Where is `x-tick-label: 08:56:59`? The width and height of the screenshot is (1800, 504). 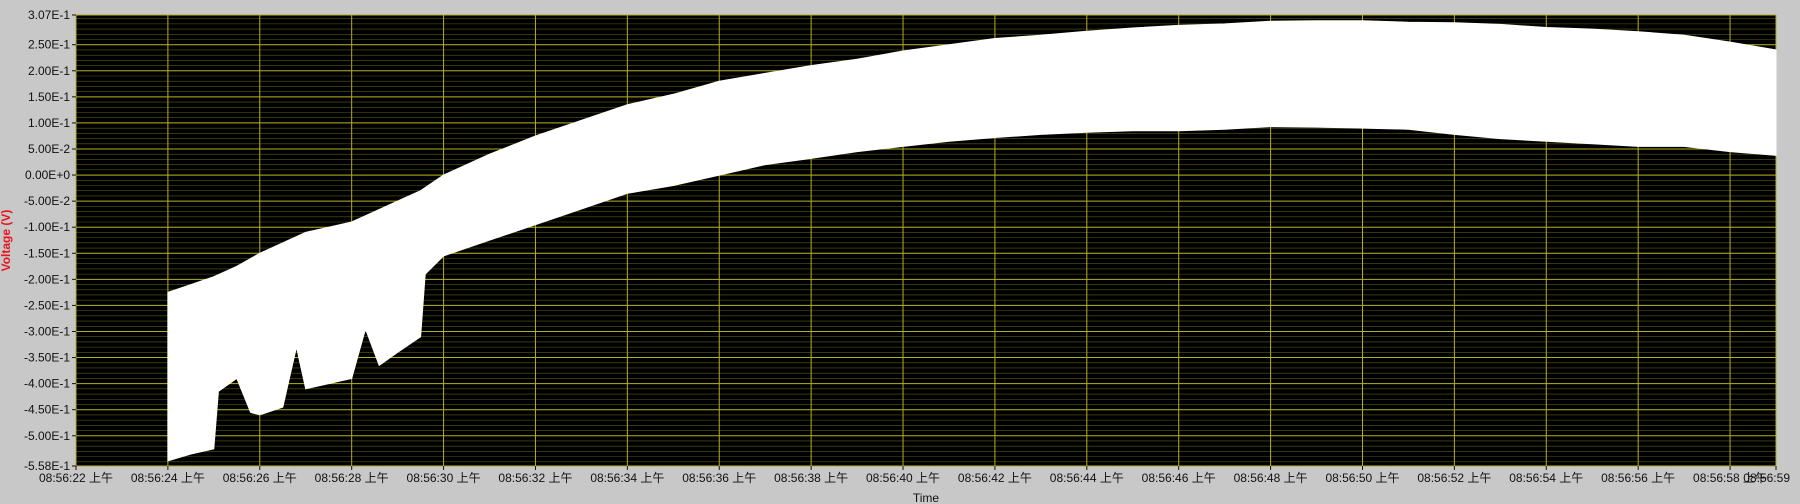 x-tick-label: 08:56:59 is located at coordinates (1766, 478).